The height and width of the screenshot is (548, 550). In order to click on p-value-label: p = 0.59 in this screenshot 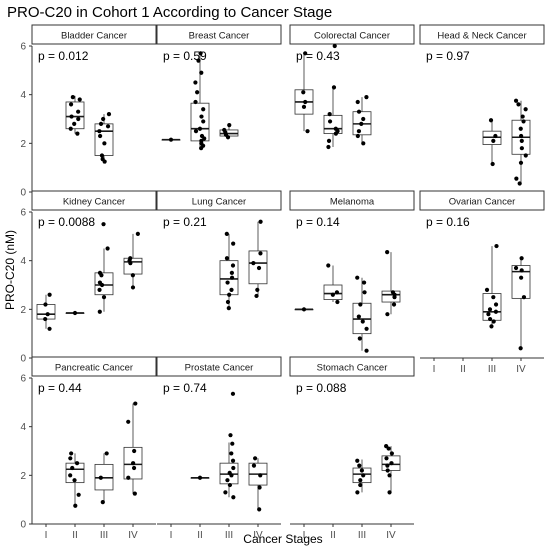, I will do `click(185, 56)`.